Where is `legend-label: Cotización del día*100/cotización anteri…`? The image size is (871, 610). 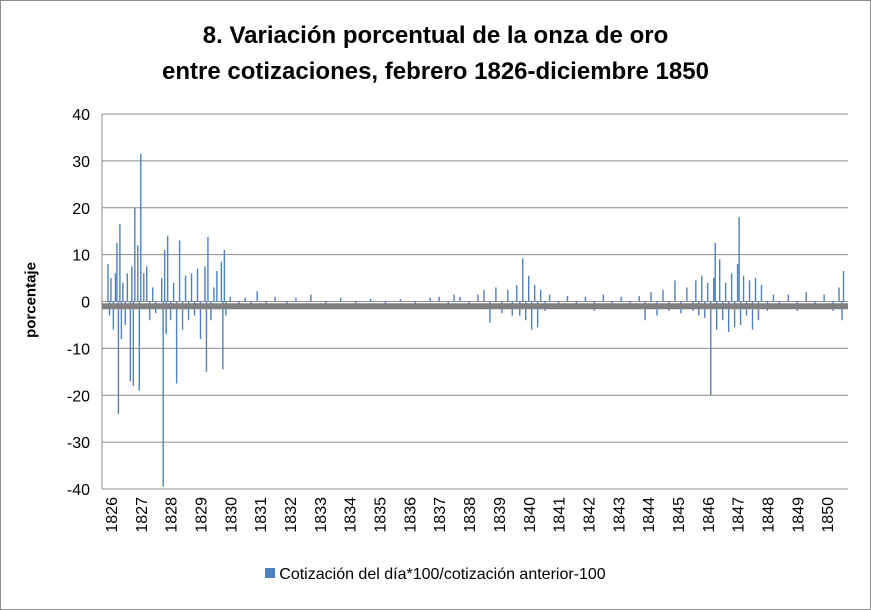
legend-label: Cotización del día*100/cotización anteri… is located at coordinates (442, 574).